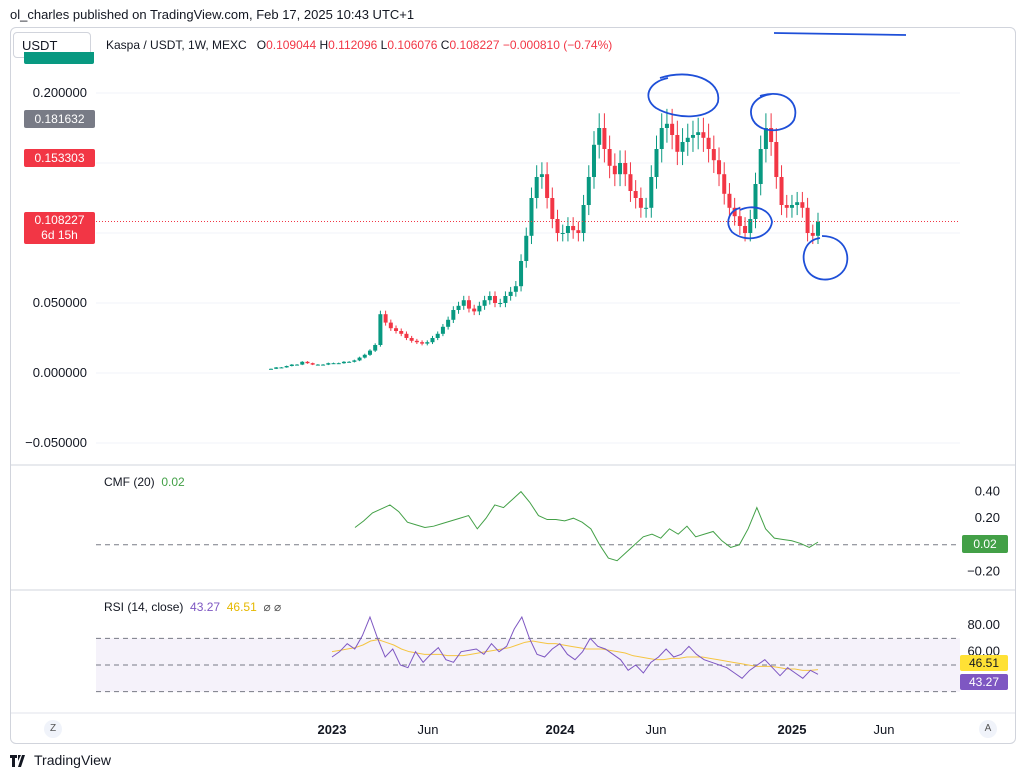  What do you see at coordinates (983, 651) in the screenshot?
I see `rsi-tick-label: 60.00` at bounding box center [983, 651].